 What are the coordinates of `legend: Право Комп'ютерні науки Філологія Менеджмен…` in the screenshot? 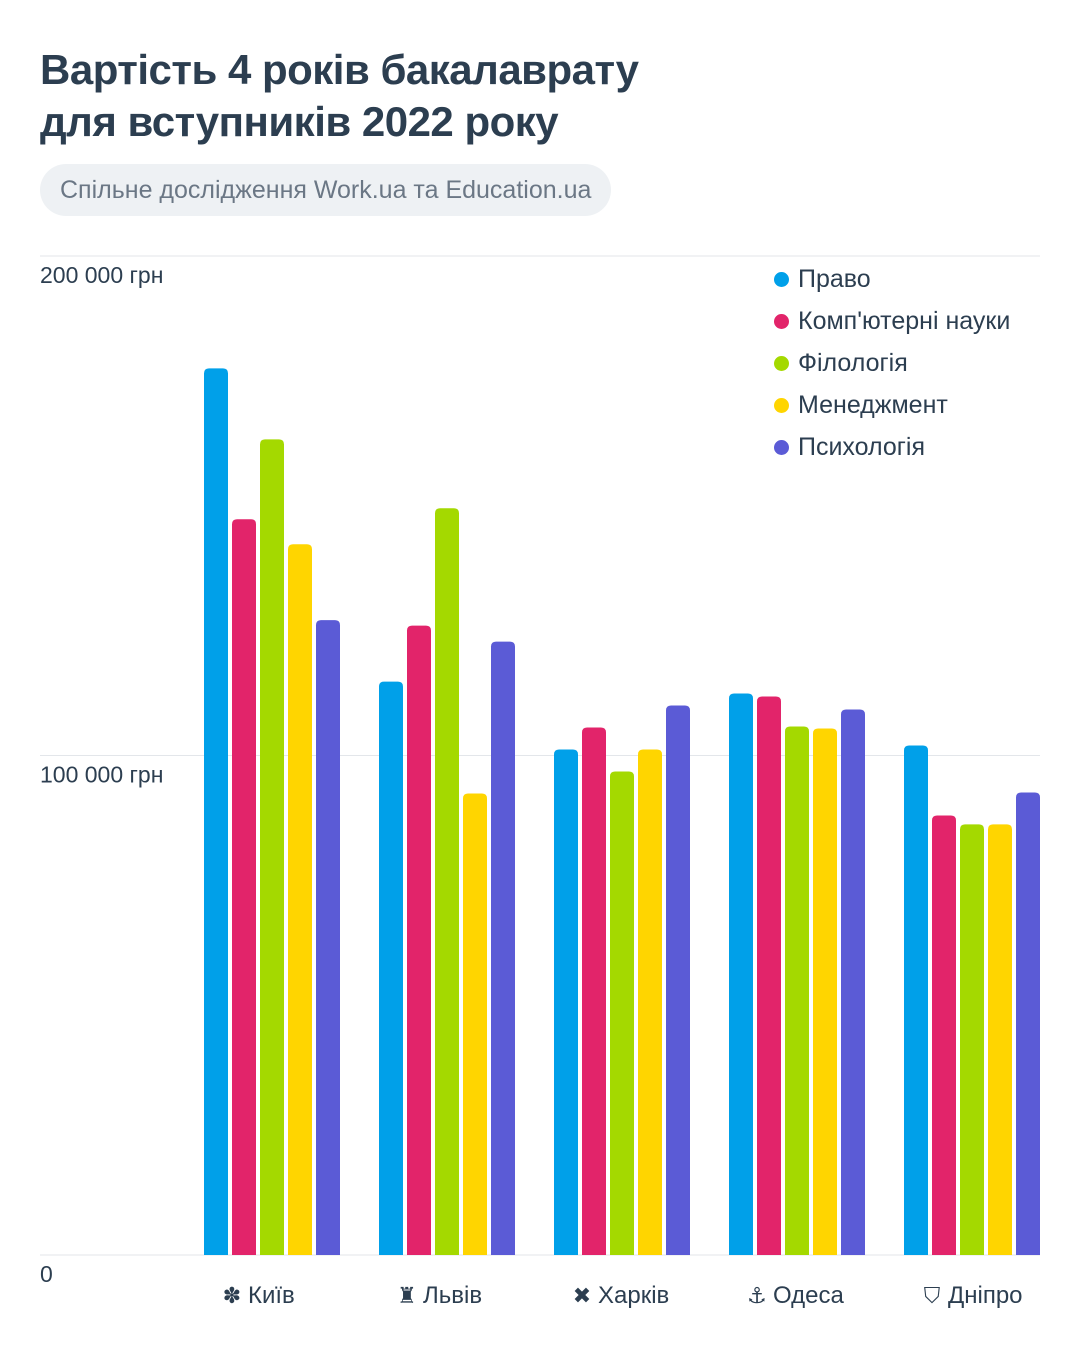 It's located at (892, 363).